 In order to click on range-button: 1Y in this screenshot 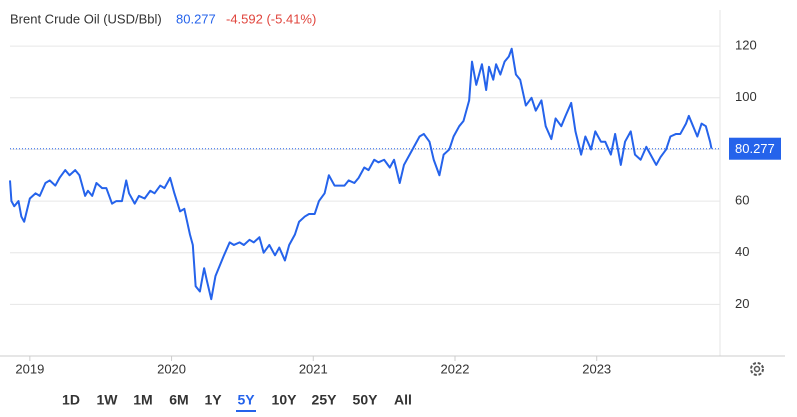, I will do `click(213, 400)`.